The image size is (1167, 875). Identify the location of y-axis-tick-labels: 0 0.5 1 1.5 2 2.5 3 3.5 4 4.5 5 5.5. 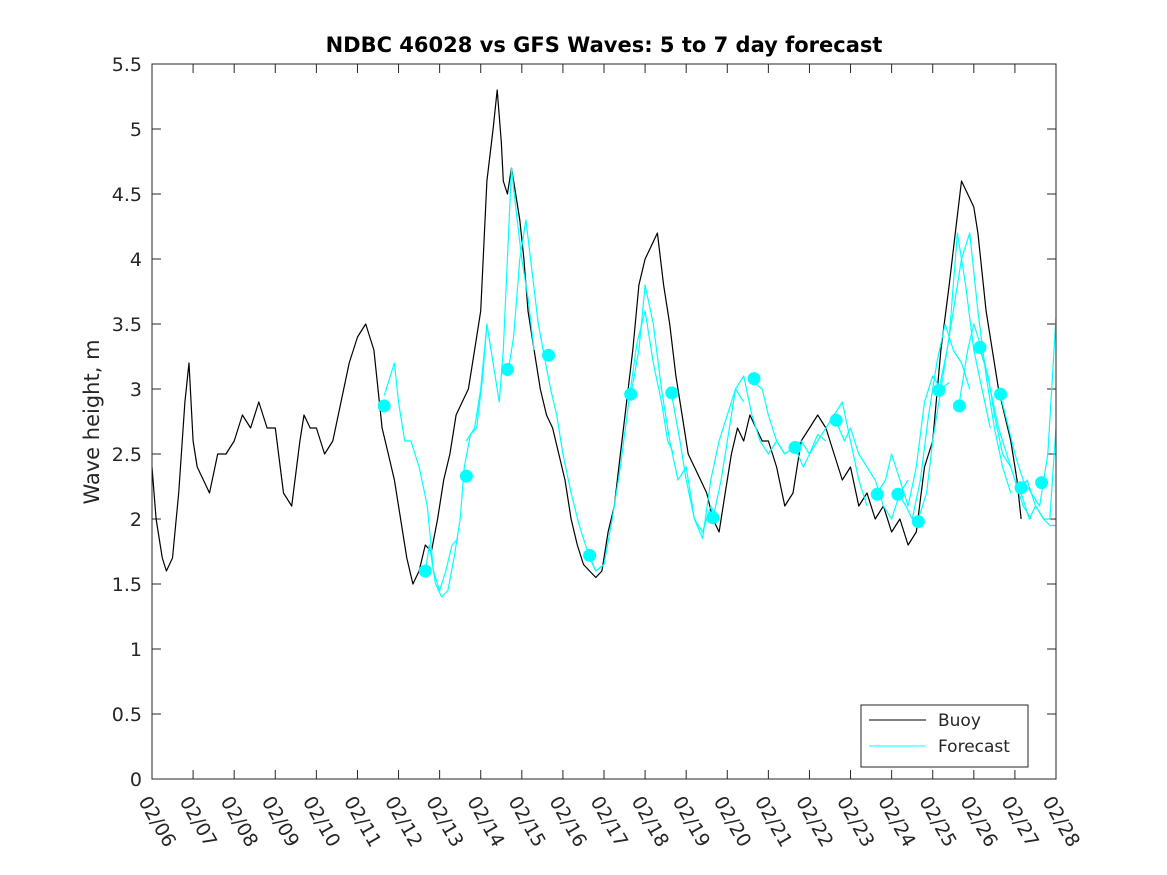
(127, 422).